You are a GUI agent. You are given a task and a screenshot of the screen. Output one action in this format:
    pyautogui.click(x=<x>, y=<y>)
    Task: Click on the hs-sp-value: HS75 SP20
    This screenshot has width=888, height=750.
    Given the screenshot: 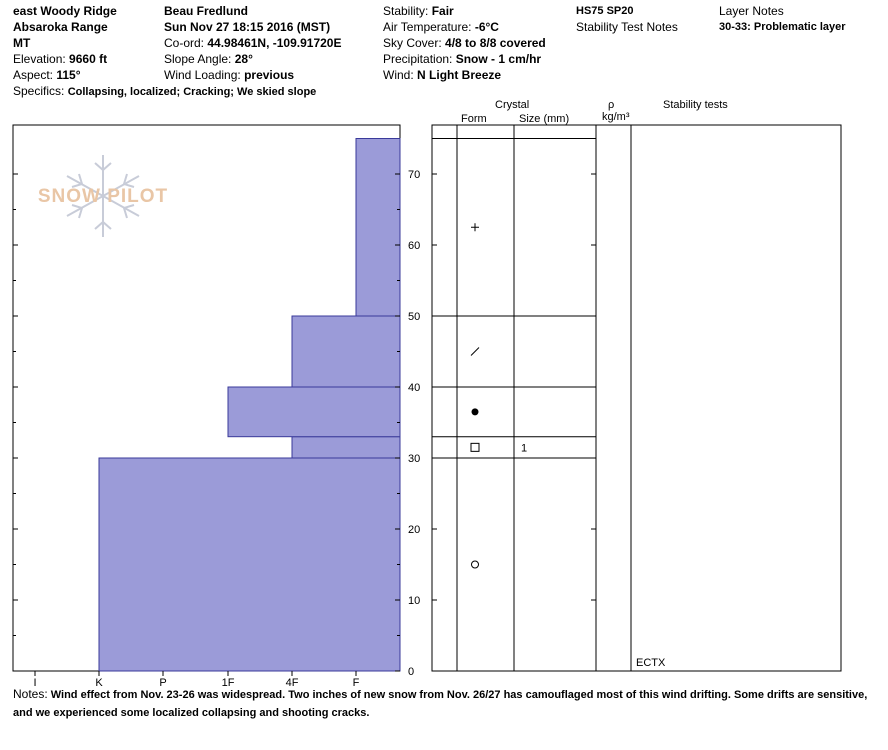 What is the action you would take?
    pyautogui.click(x=605, y=11)
    